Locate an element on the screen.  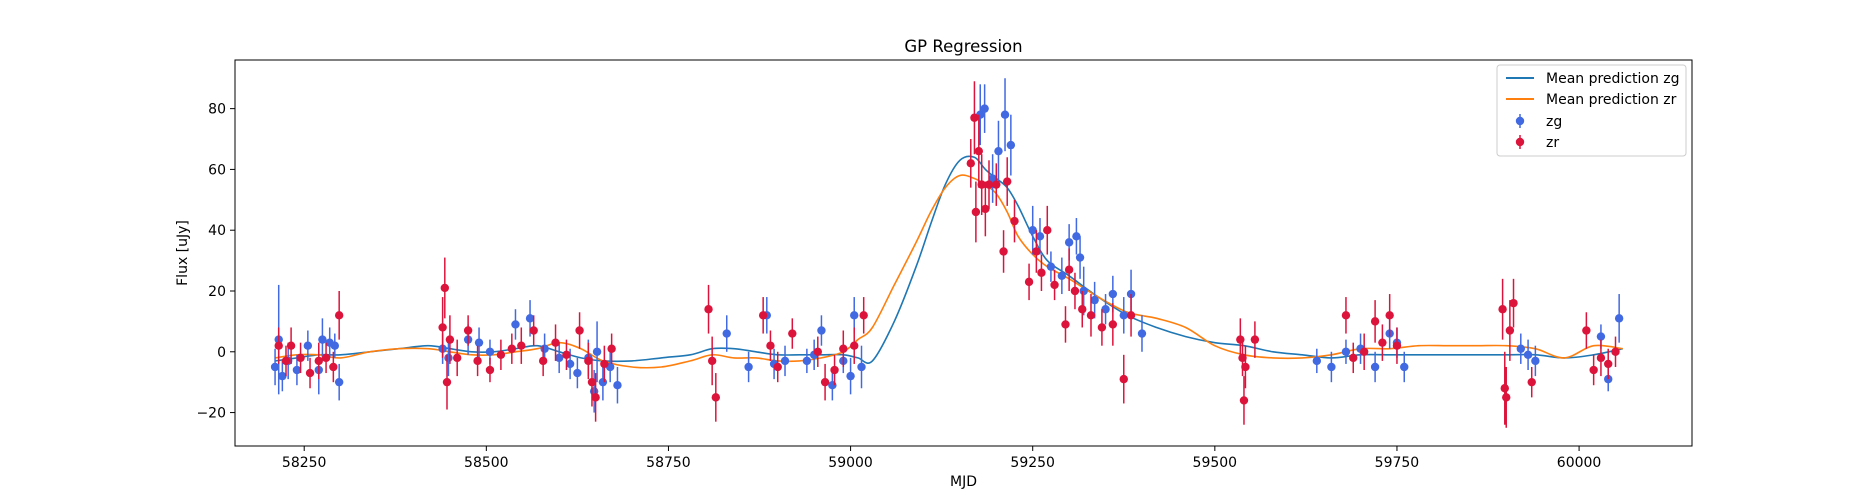
x-axis-label: MJD is located at coordinates (963, 482).